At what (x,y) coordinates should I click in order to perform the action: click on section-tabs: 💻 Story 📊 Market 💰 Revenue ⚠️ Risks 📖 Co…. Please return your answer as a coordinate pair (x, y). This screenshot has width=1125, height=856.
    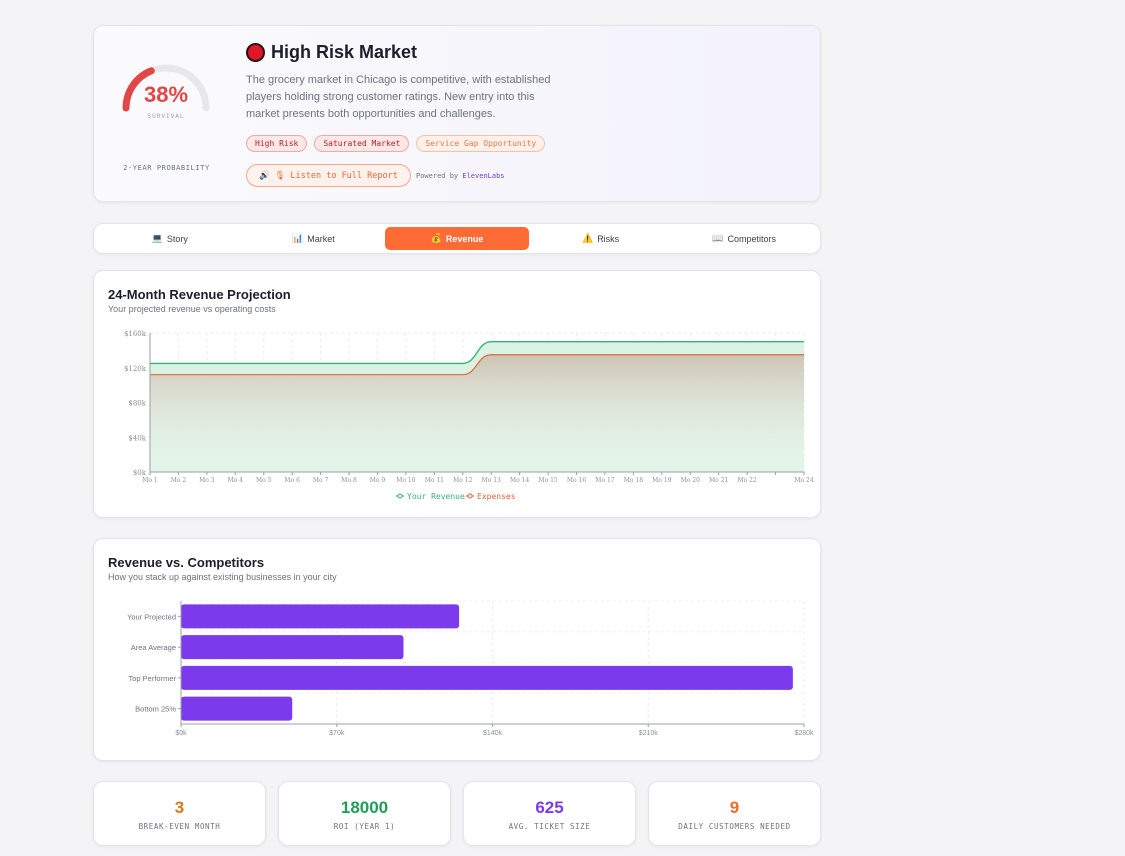
    Looking at the image, I should click on (457, 238).